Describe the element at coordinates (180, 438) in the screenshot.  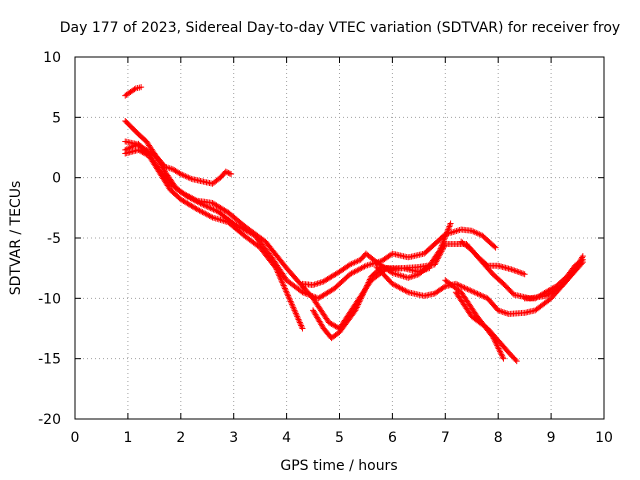
I see `x-tick-label: 2` at that location.